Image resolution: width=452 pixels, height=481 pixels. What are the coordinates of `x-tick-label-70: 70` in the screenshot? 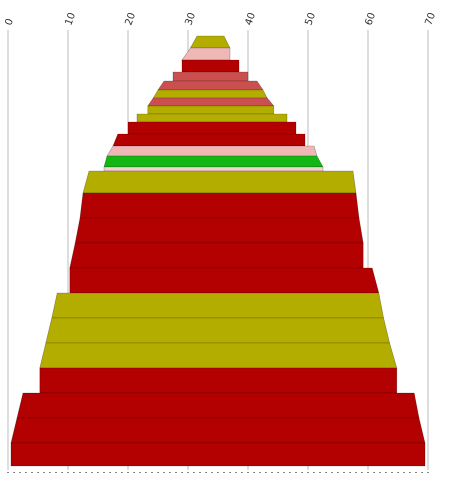 It's located at (430, 19).